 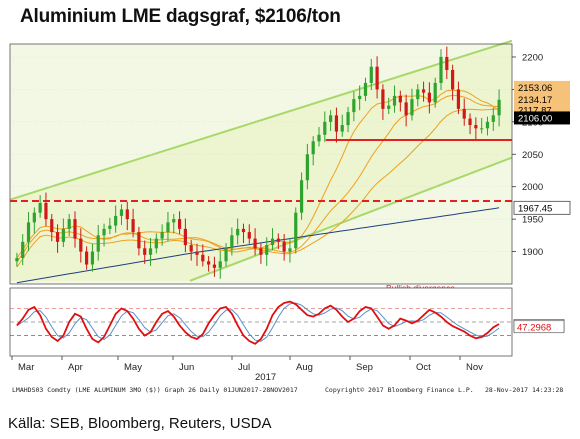 I want to click on y-tick-label: 2200, so click(x=532, y=57).